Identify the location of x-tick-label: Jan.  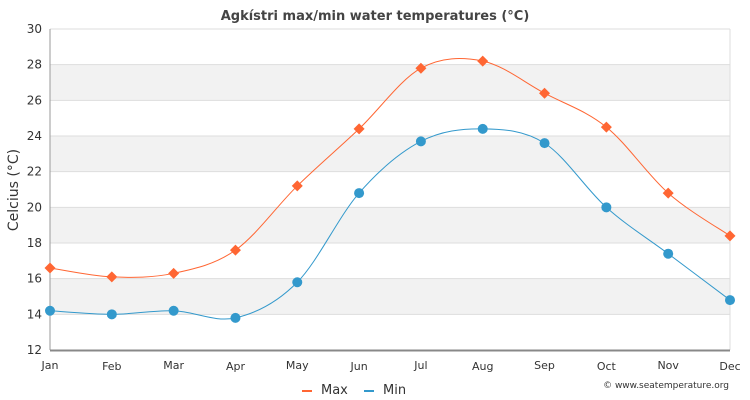
(50, 365).